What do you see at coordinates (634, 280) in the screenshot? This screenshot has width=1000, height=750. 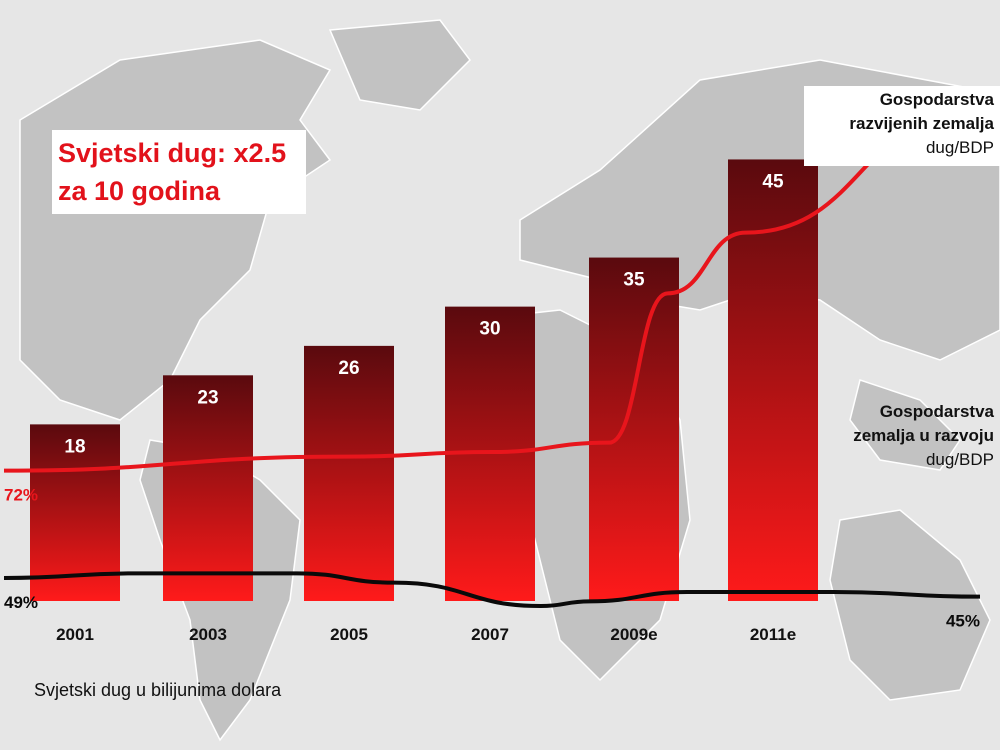 I see `bar-value-label: 35` at bounding box center [634, 280].